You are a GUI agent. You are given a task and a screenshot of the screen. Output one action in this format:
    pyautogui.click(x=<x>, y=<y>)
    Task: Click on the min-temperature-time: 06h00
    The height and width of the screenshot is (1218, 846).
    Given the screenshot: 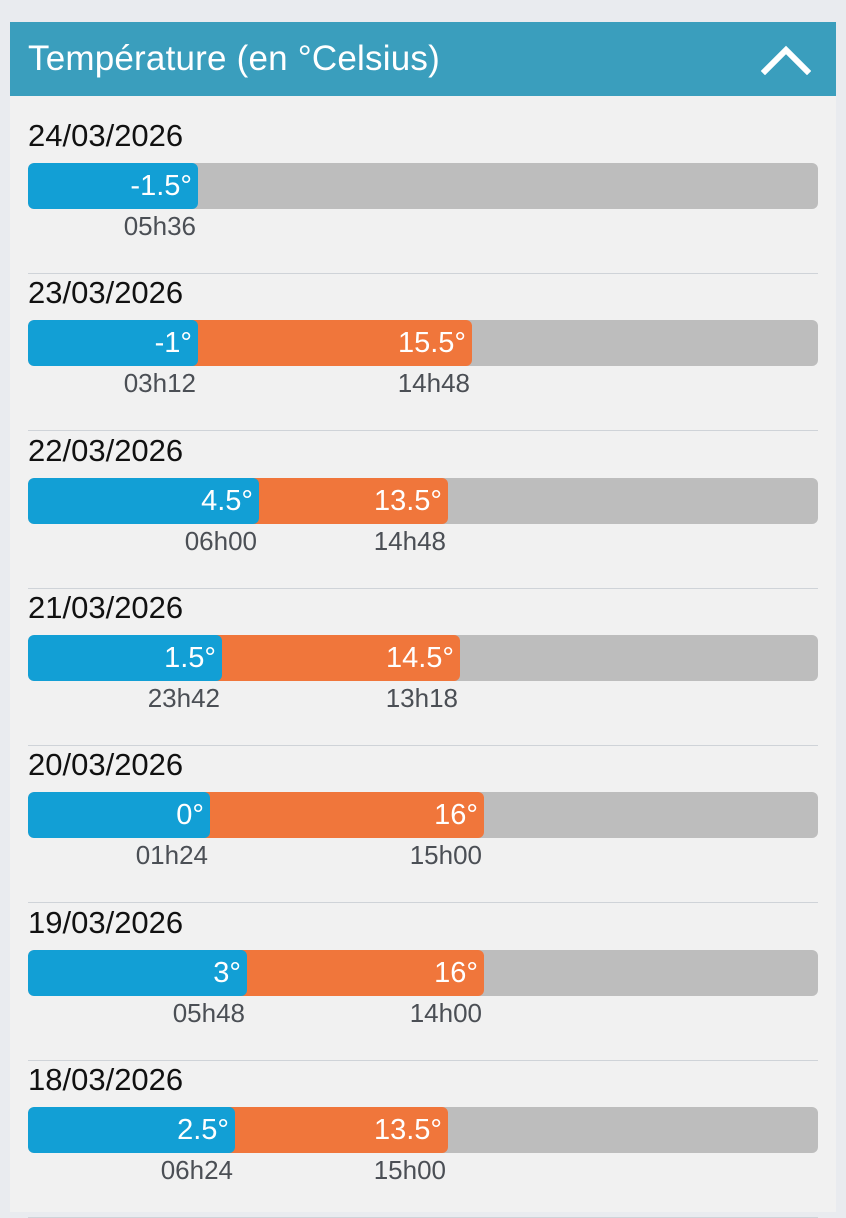 What is the action you would take?
    pyautogui.click(x=220, y=540)
    